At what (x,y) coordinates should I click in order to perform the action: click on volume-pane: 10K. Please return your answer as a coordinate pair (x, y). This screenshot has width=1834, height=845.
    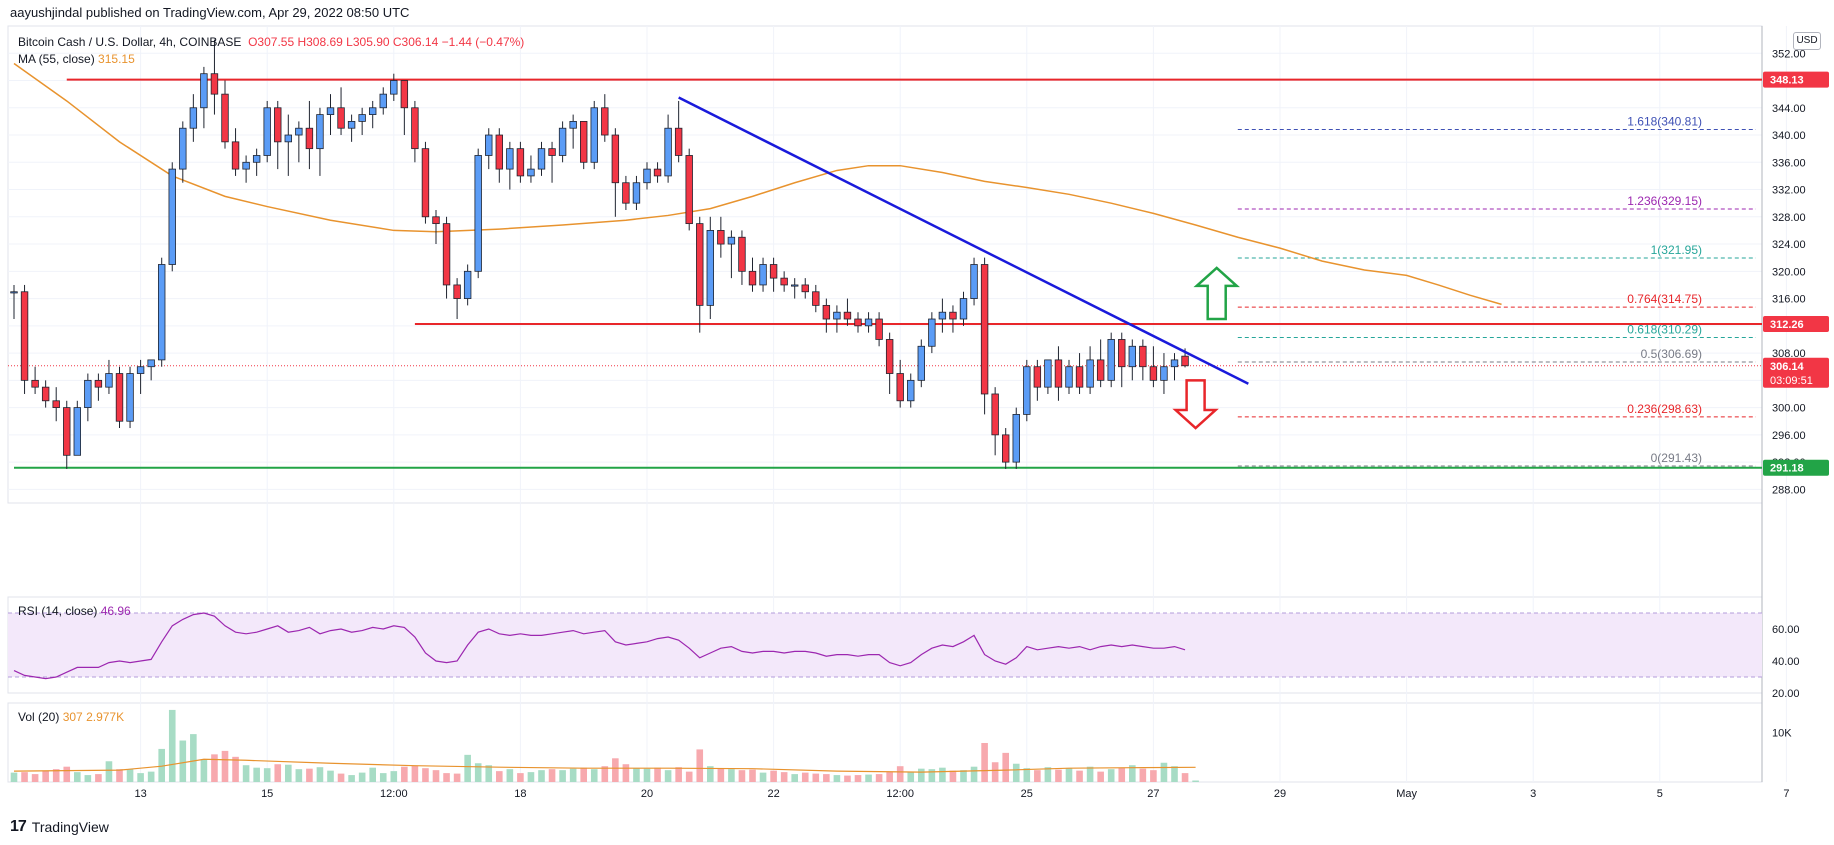
    Looking at the image, I should click on (901, 745).